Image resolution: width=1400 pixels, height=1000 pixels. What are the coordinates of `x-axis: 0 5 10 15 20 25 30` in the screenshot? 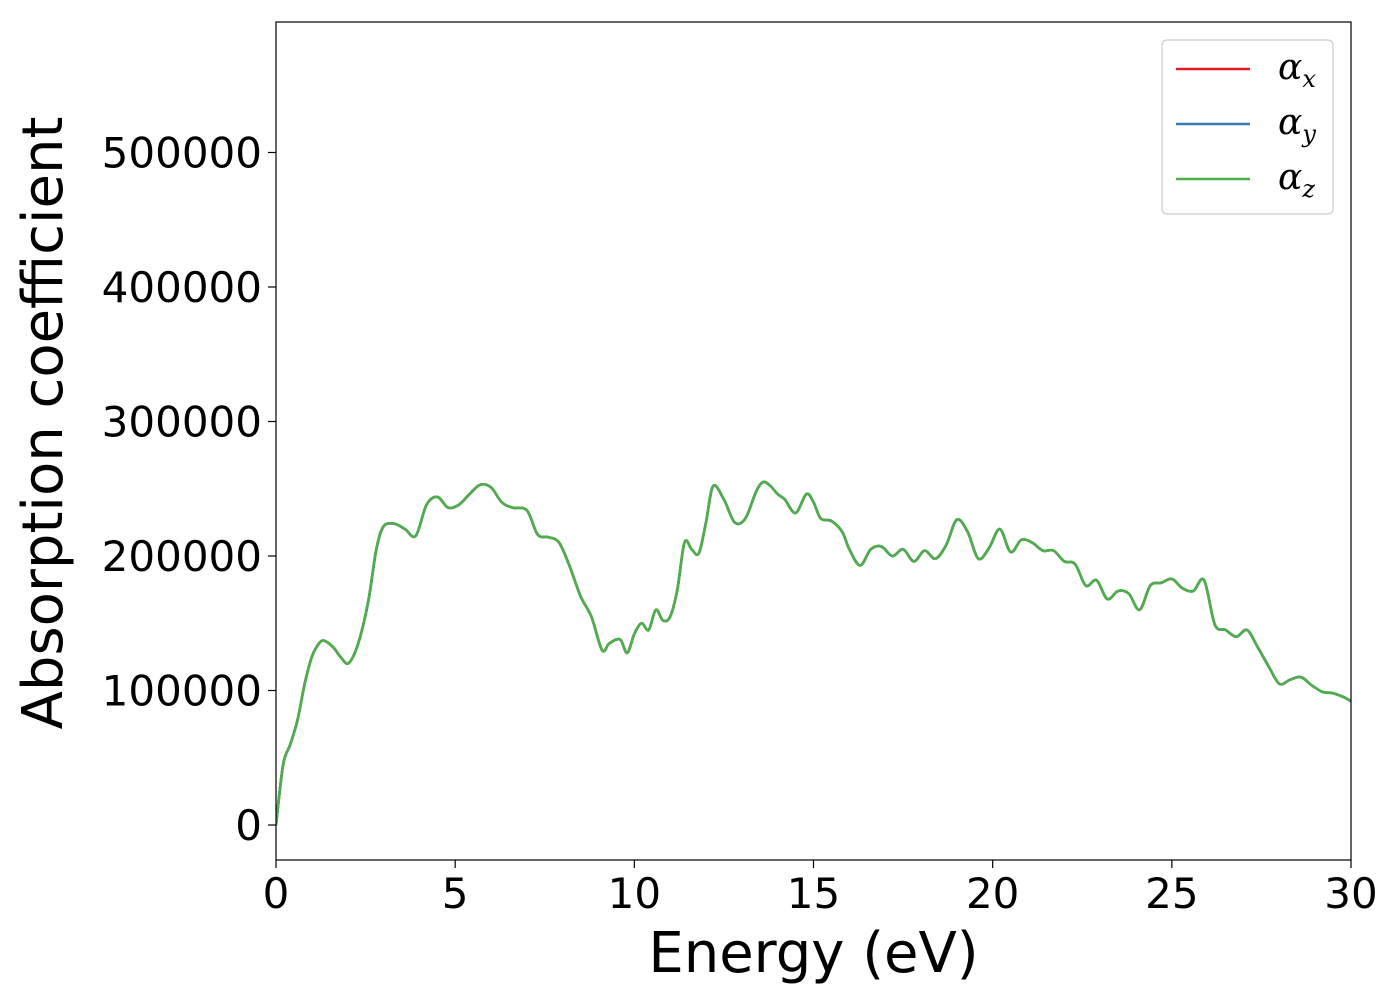 It's located at (820, 889).